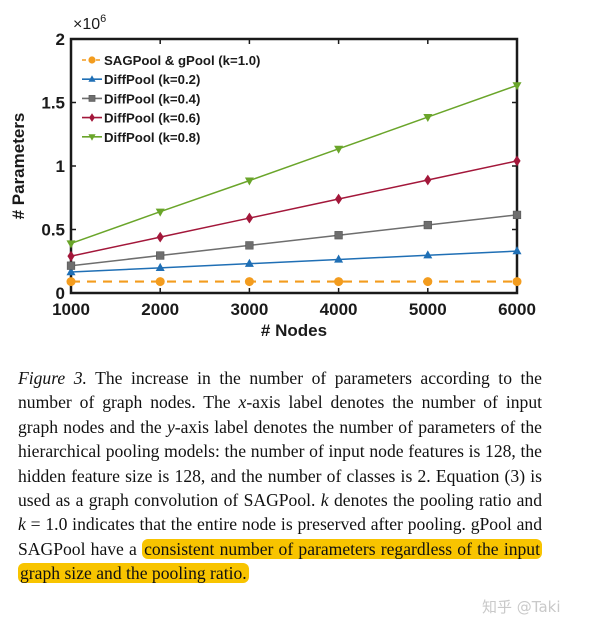 This screenshot has width=600, height=633. Describe the element at coordinates (53, 230) in the screenshot. I see `y-tick-label: 0.5` at that location.